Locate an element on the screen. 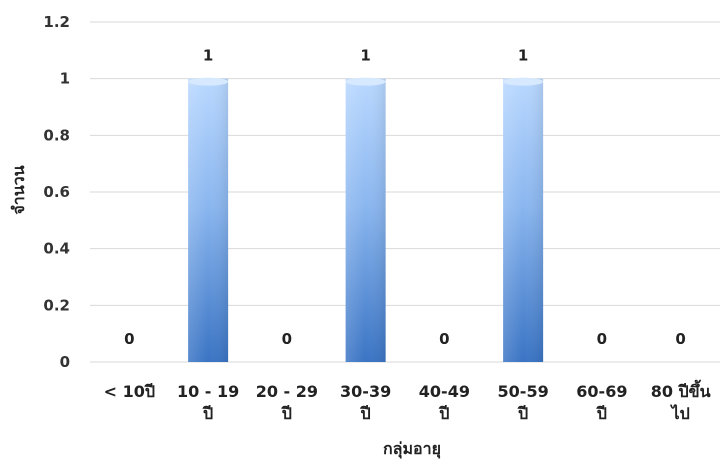 Image resolution: width=728 pixels, height=460 pixels. y-axis-ticks: 0 0.2 0.4 0.6 0.8 1 1.2 is located at coordinates (56, 192).